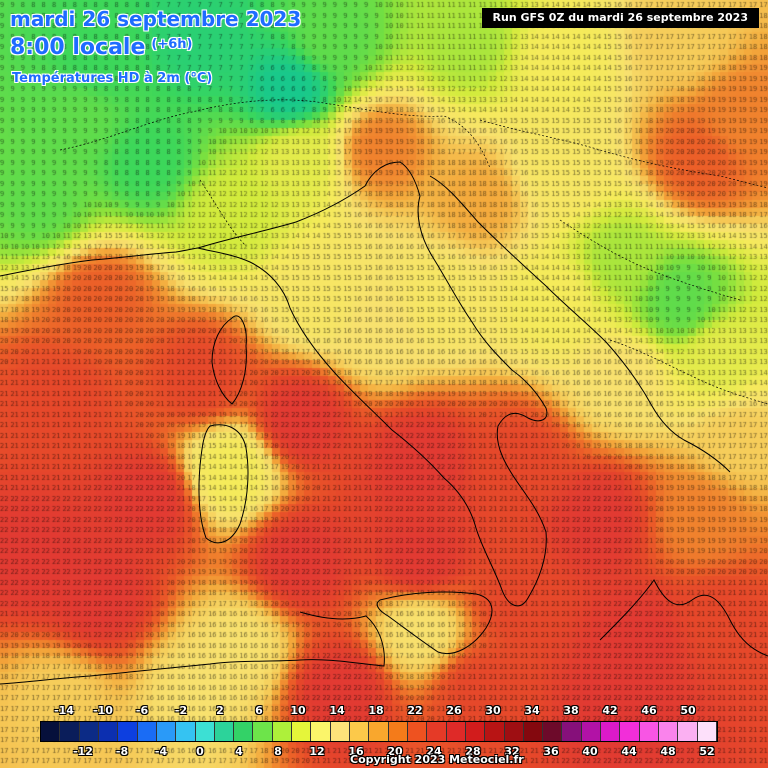 This screenshot has height=768, width=768. I want to click on legend-top-label: 46, so click(649, 710).